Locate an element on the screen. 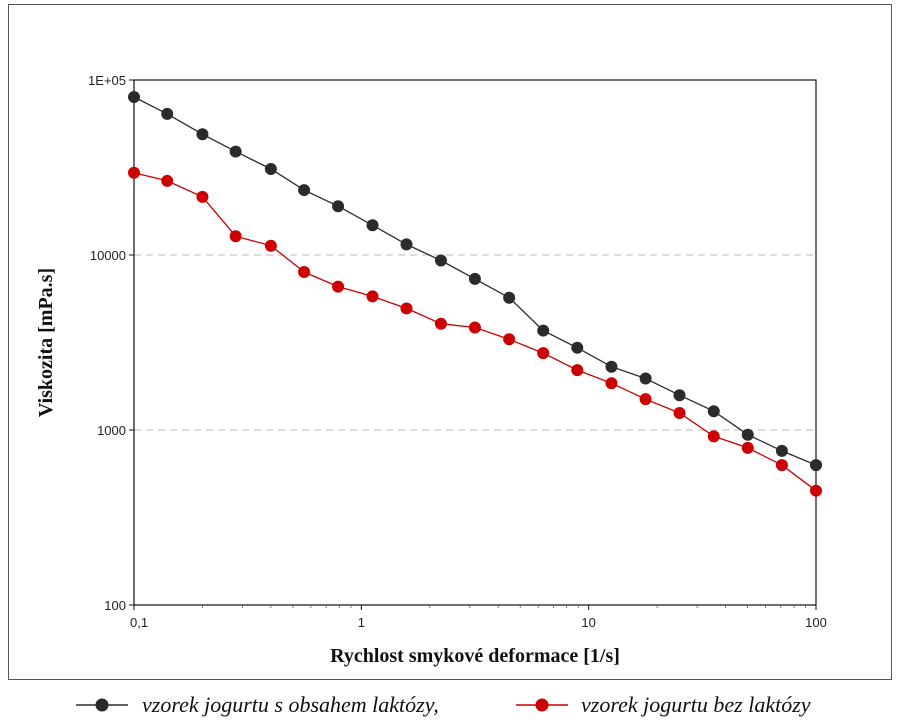 This screenshot has height=727, width=904. y-tick-label-2: 10000 is located at coordinates (108, 255).